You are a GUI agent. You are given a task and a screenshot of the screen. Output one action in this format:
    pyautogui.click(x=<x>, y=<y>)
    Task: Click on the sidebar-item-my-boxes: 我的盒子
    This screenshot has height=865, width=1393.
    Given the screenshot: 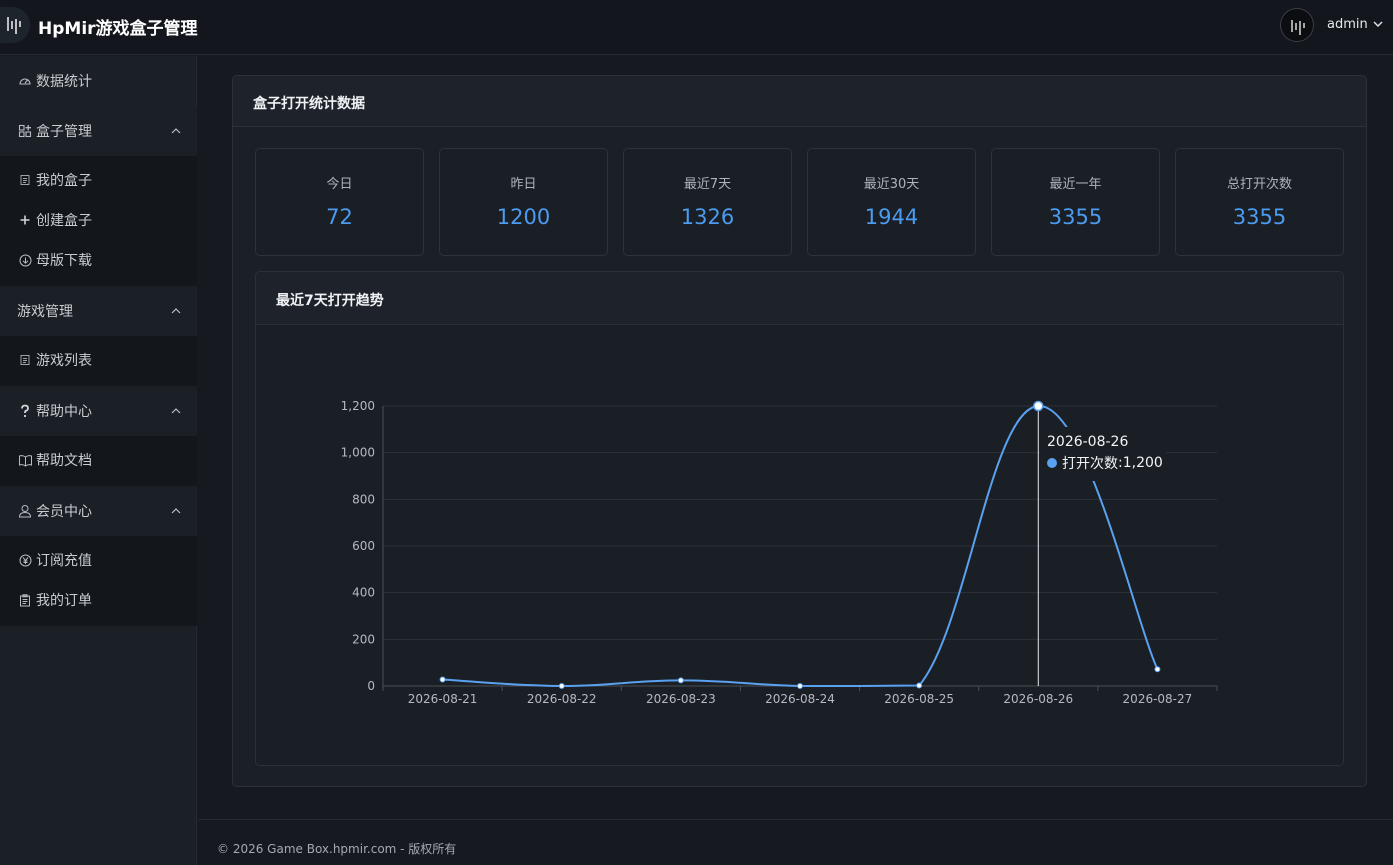 What is the action you would take?
    pyautogui.click(x=98, y=180)
    